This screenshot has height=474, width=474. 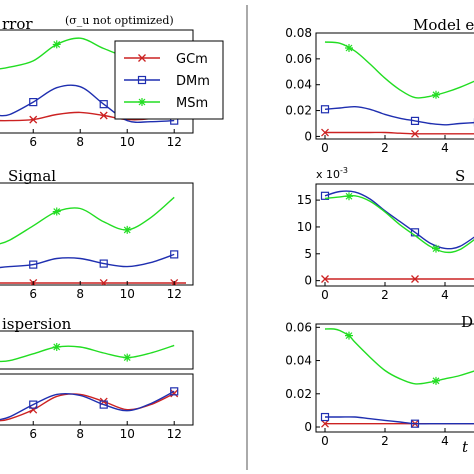 I want to click on axis-layer-right-1: 0 0.02 0.04 0.06 0.08 0 2 4, so click(x=367, y=90).